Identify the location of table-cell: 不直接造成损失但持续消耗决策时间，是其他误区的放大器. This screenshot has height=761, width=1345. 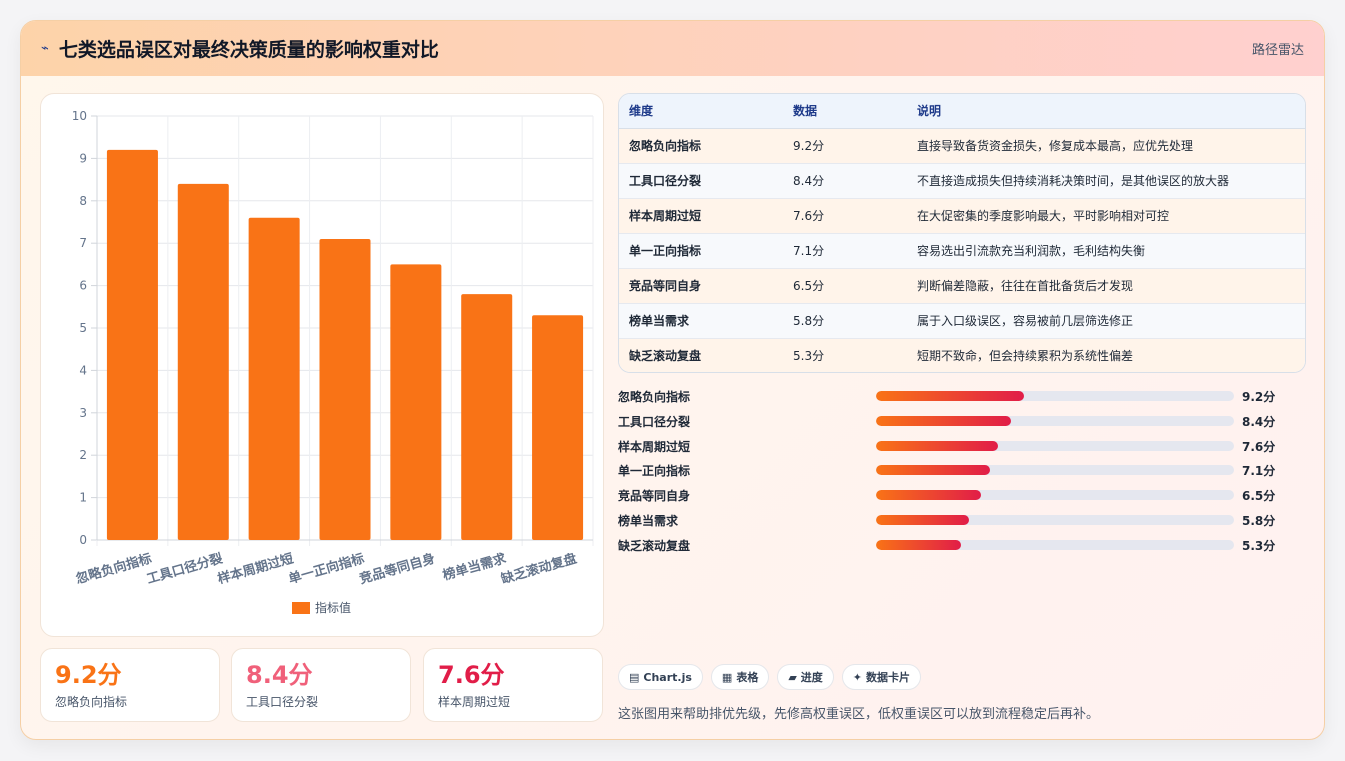
(1106, 181).